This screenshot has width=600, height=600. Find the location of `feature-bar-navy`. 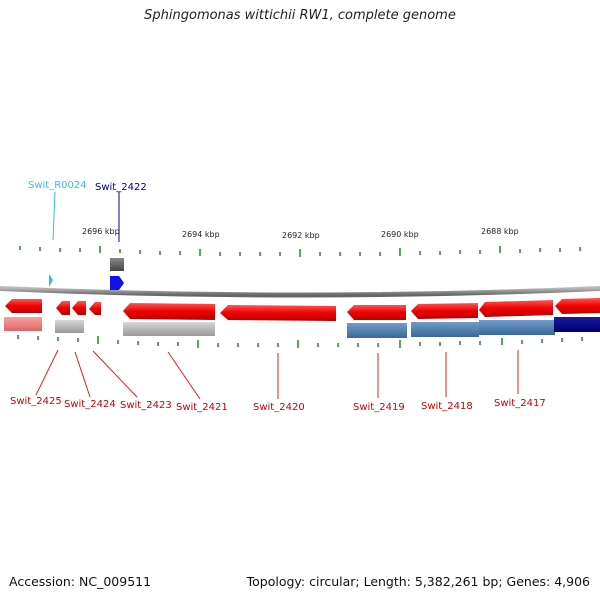

feature-bar-navy is located at coordinates (577, 324).